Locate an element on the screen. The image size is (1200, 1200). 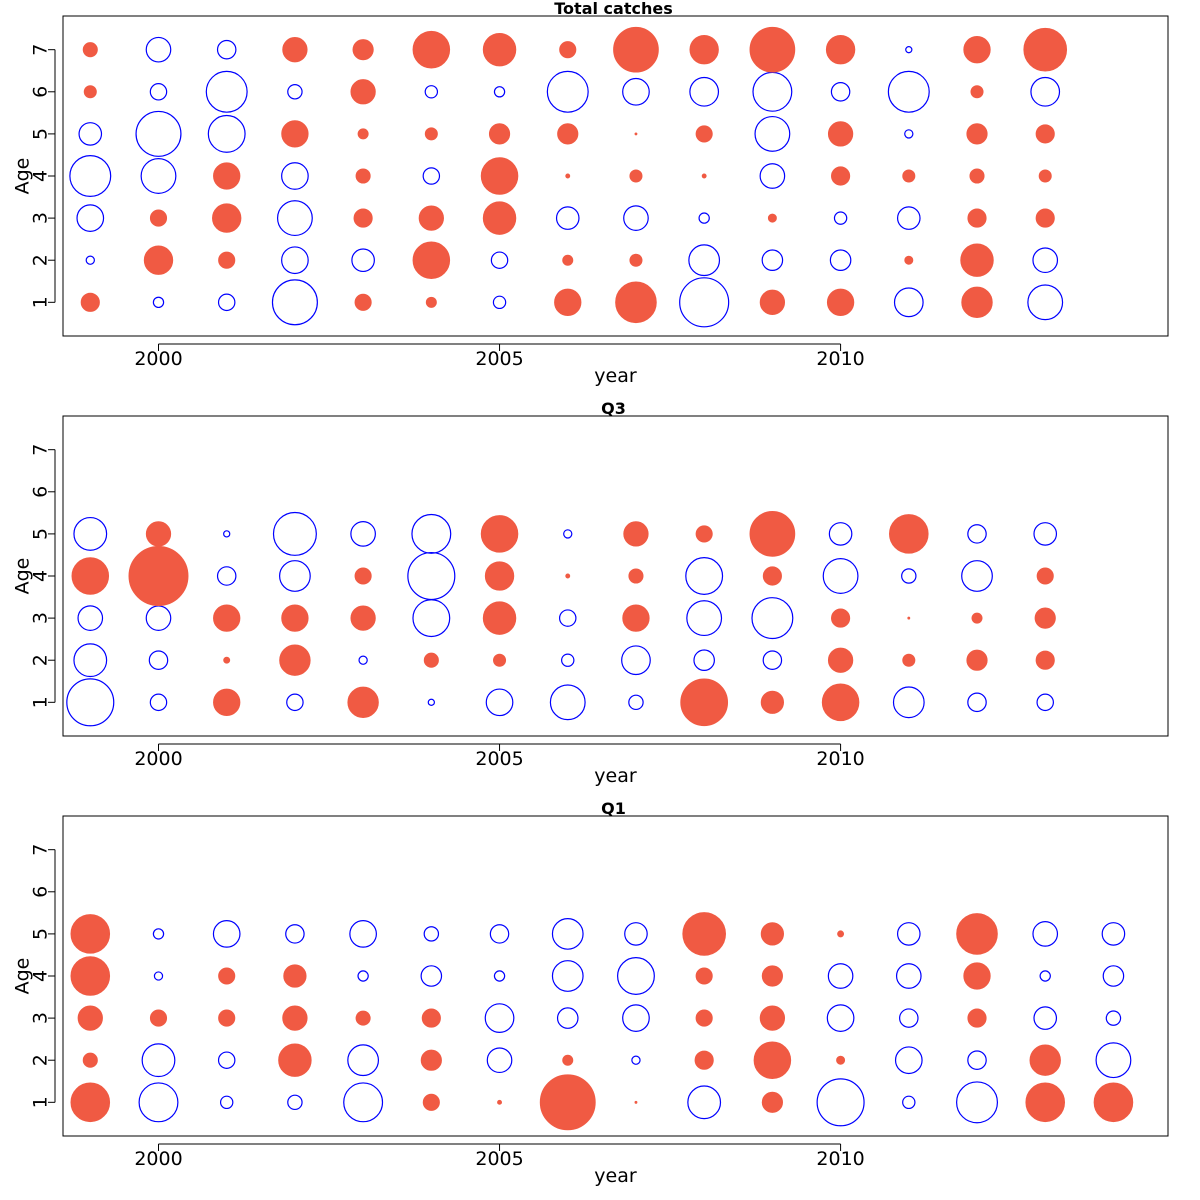
panel-title: Q3 is located at coordinates (613, 408).